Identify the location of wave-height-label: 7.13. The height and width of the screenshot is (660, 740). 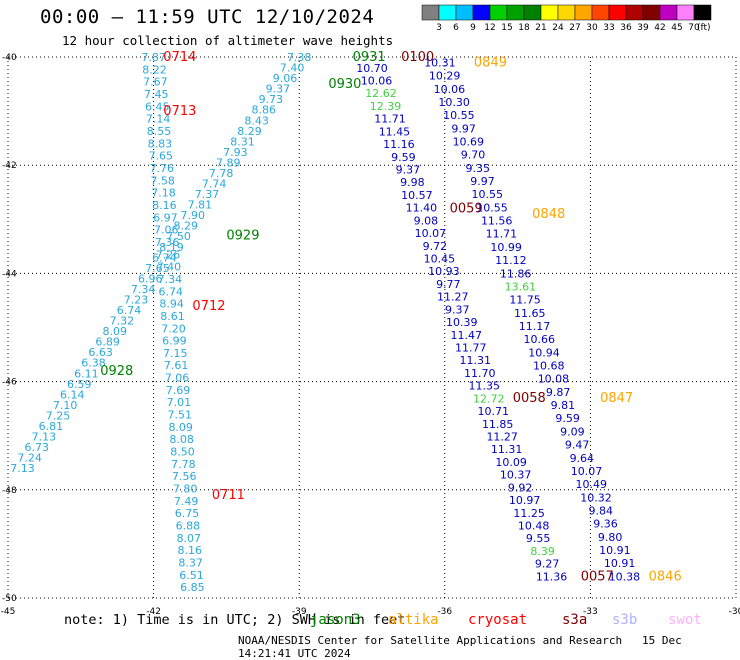
(22, 468).